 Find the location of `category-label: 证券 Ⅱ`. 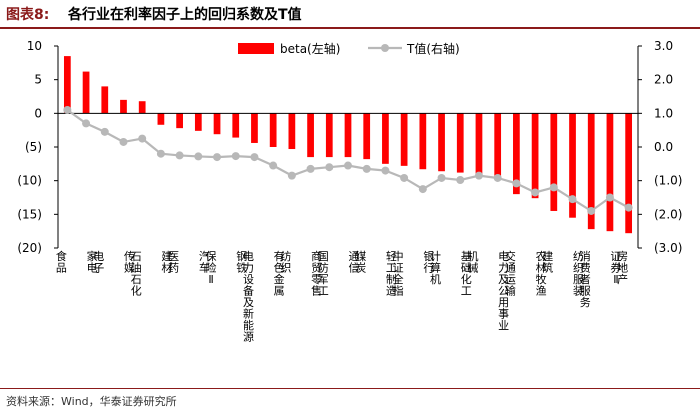

category-label: 证券 Ⅱ is located at coordinates (615, 268).